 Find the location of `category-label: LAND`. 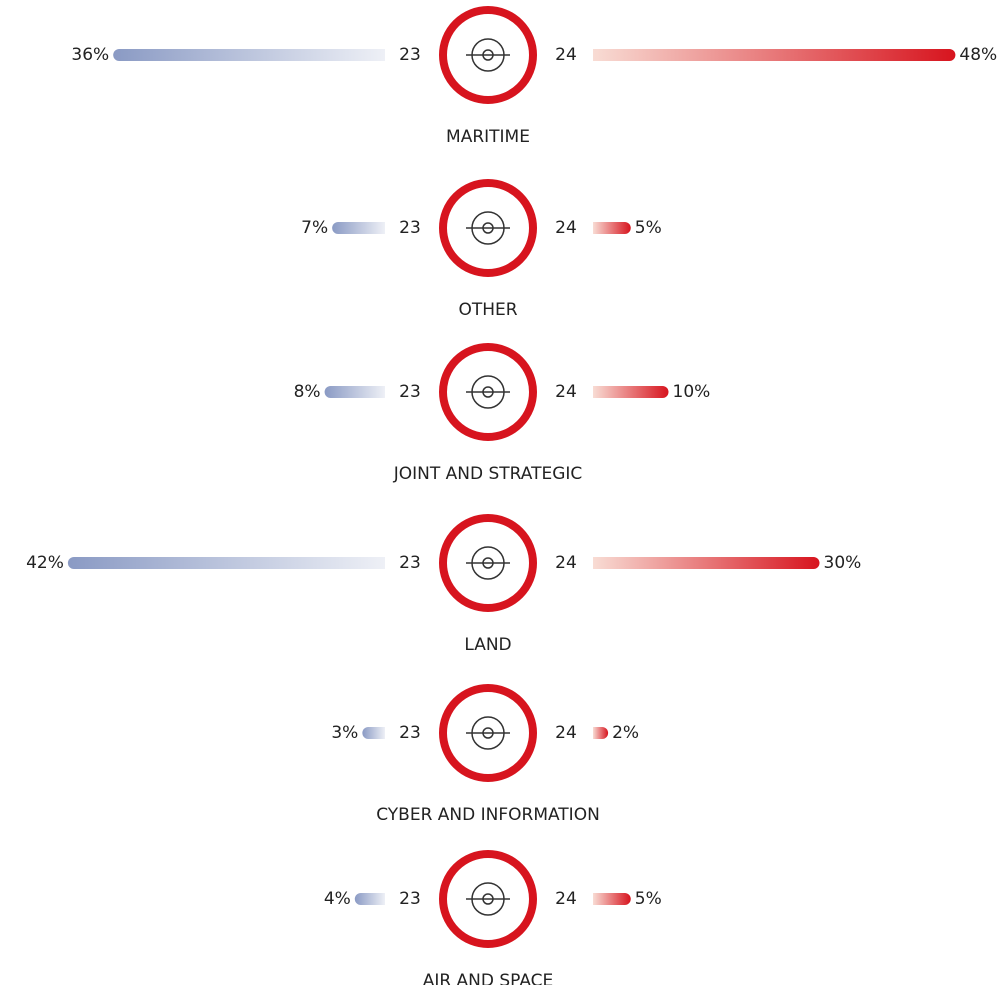

category-label: LAND is located at coordinates (487, 645).